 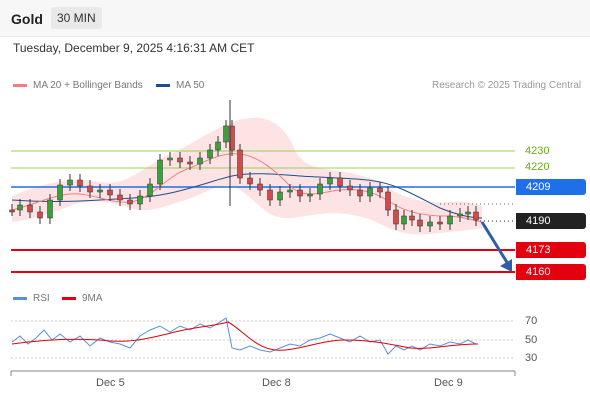 I want to click on ma50-label: MA 50, so click(x=190, y=85).